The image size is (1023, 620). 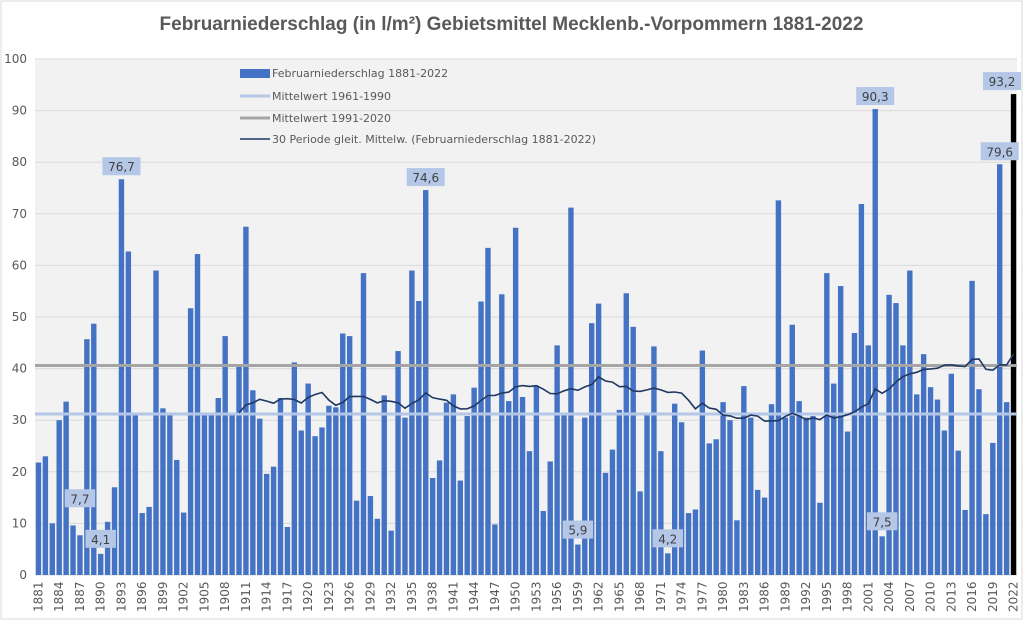 What do you see at coordinates (336, 491) in the screenshot?
I see `bar-1924` at bounding box center [336, 491].